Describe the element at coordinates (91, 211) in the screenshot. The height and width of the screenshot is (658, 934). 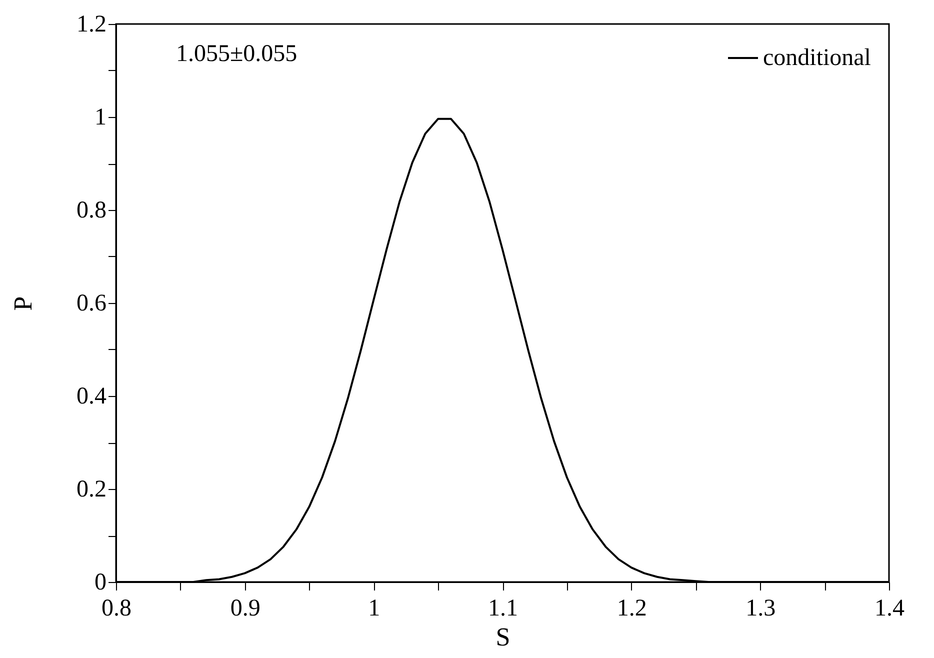
I see `y-tick-label: 0.8` at that location.